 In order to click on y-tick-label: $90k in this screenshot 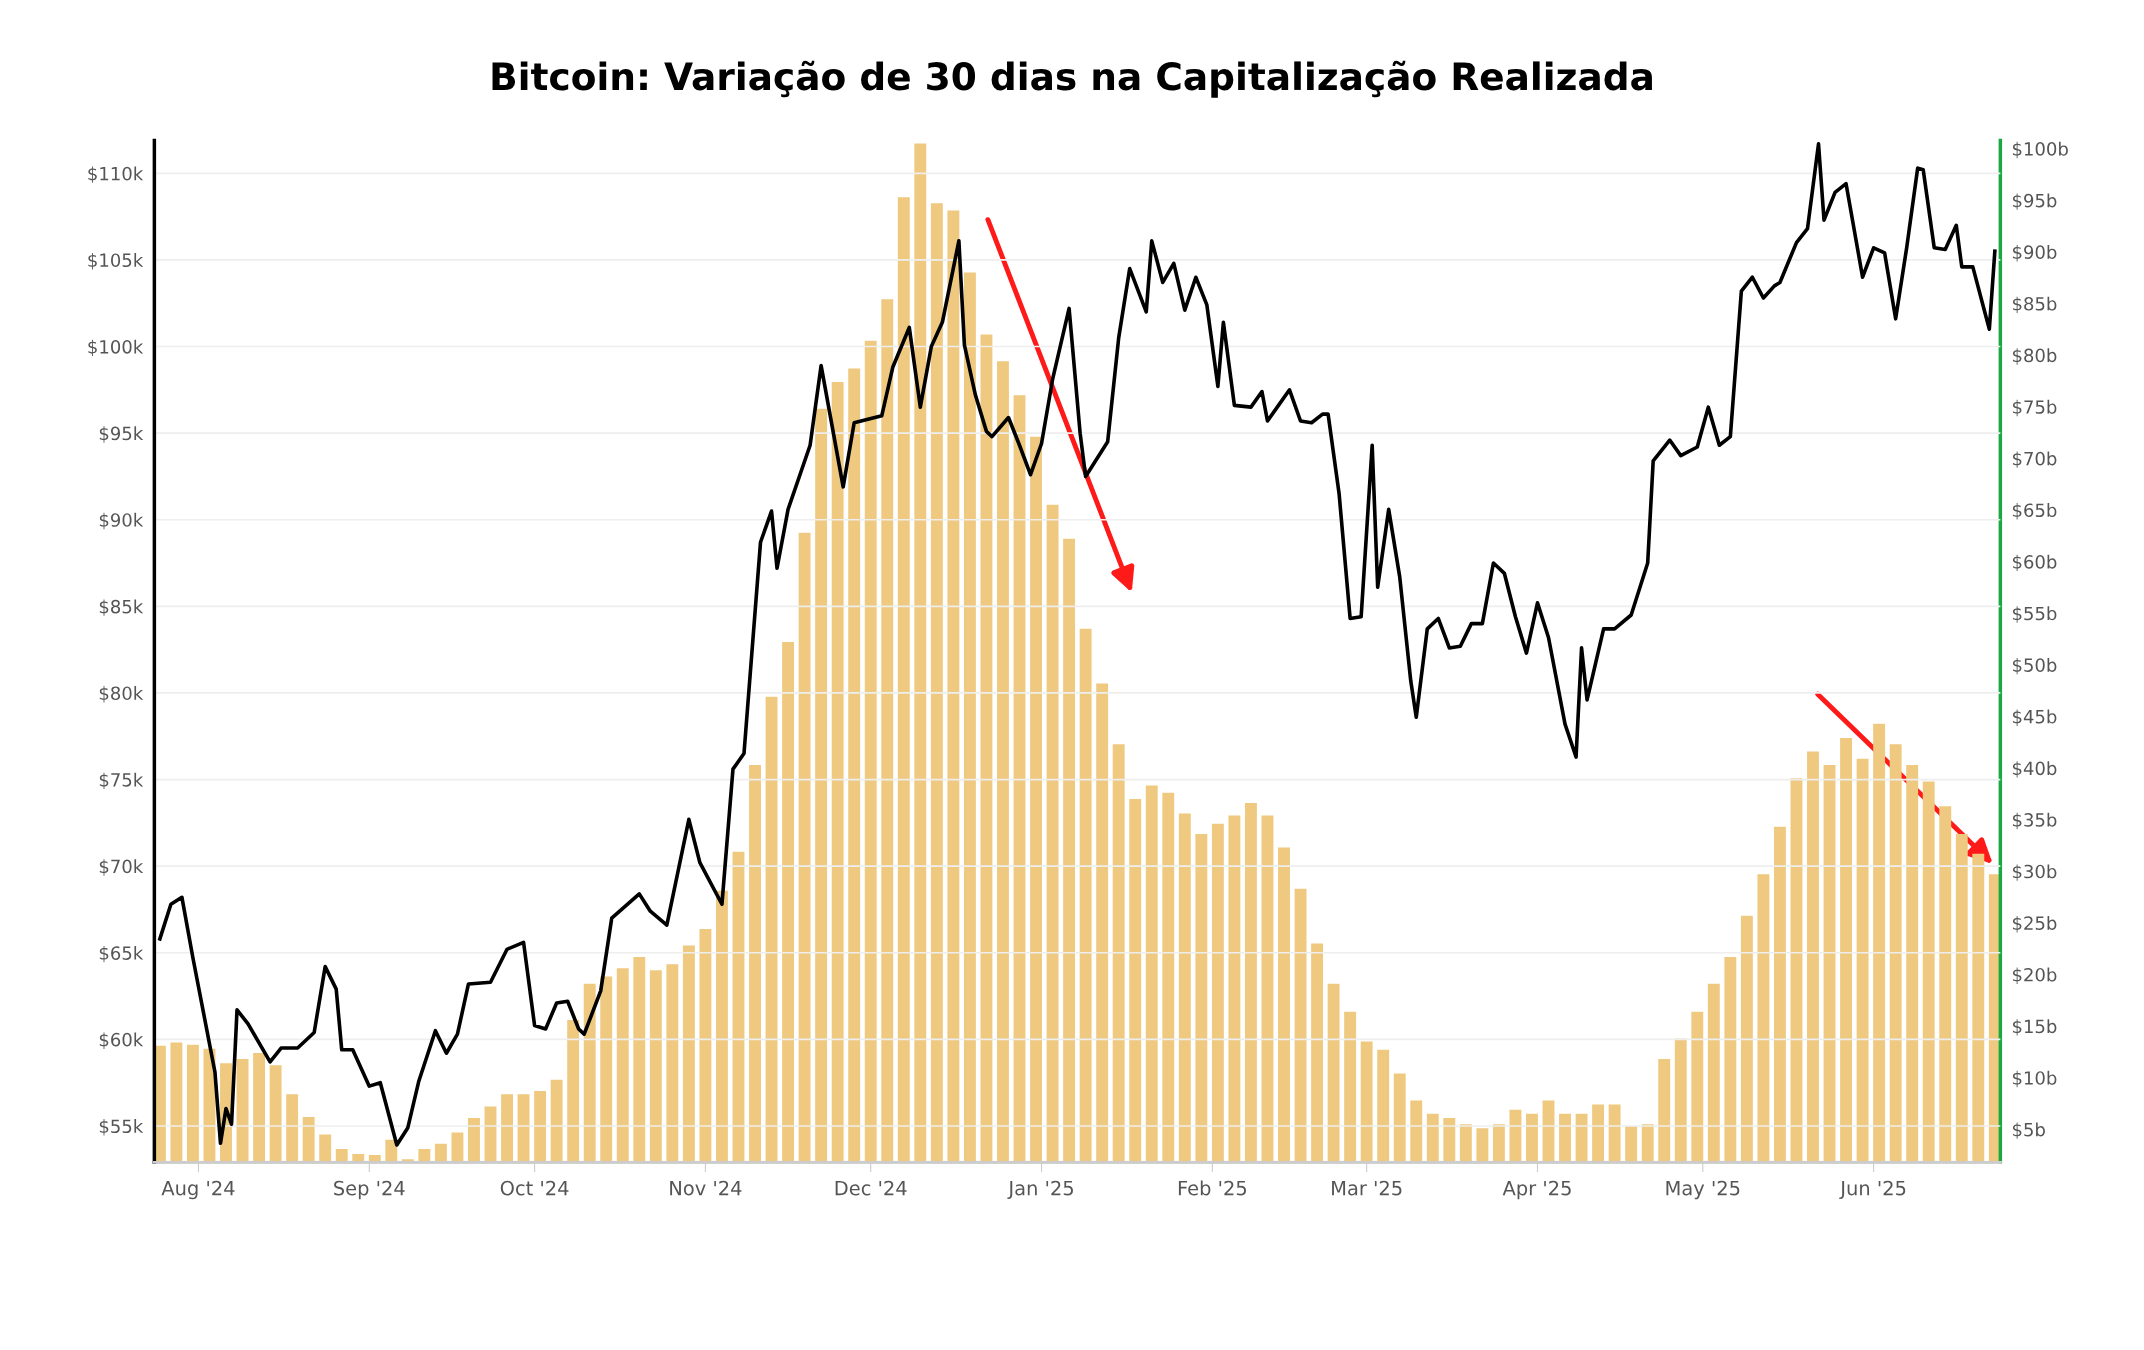, I will do `click(121, 521)`.